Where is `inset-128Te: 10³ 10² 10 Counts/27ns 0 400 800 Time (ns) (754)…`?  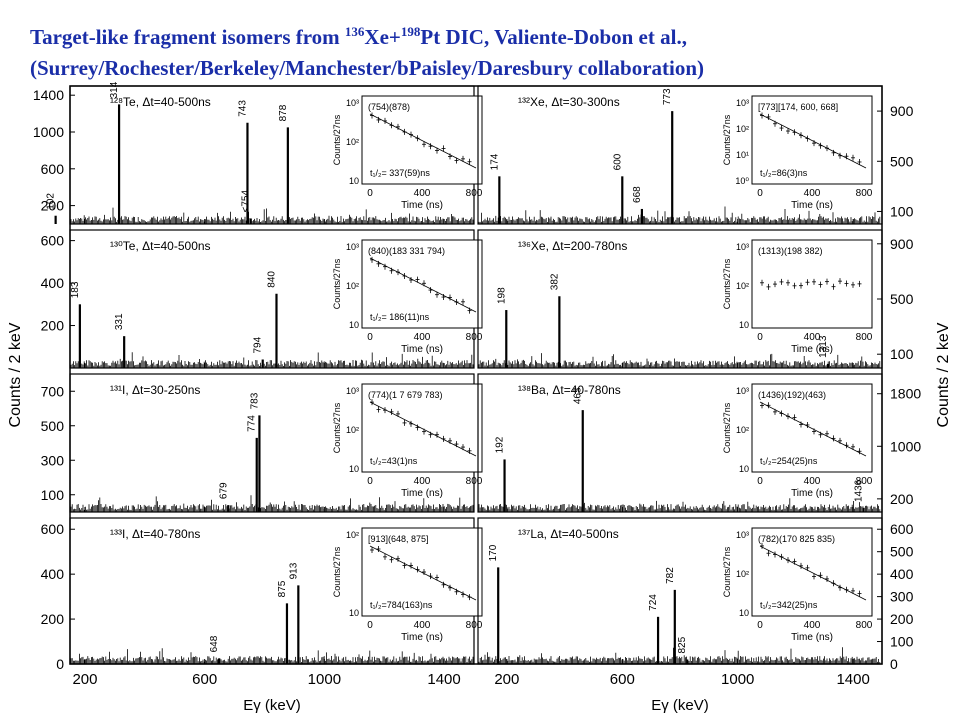
inset-128Te: 10³ 10² 10 Counts/27ns 0 400 800 Time (ns) (754)… is located at coordinates (407, 153).